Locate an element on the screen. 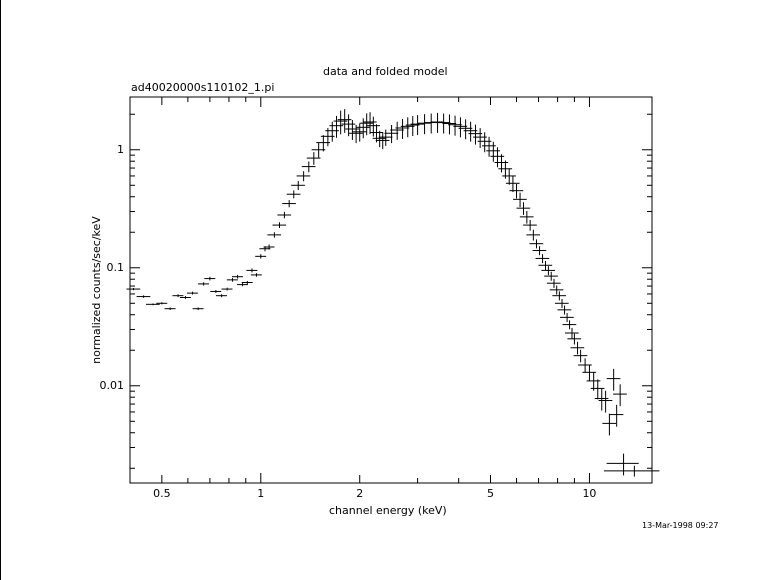 Image resolution: width=781 pixels, height=580 pixels. x-tick-label: 10 is located at coordinates (589, 493).